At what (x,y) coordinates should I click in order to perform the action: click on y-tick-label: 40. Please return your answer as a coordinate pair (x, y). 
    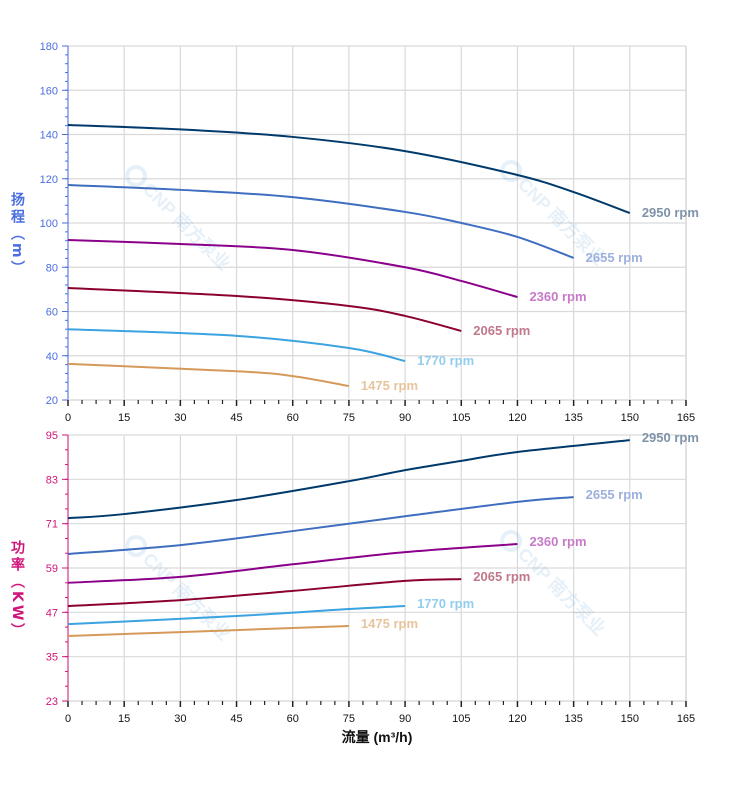
    Looking at the image, I should click on (52, 357).